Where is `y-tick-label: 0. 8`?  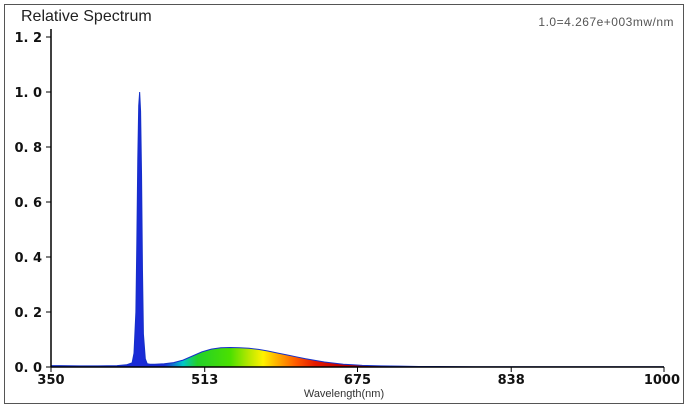
y-tick-label: 0. 8 is located at coordinates (28, 148).